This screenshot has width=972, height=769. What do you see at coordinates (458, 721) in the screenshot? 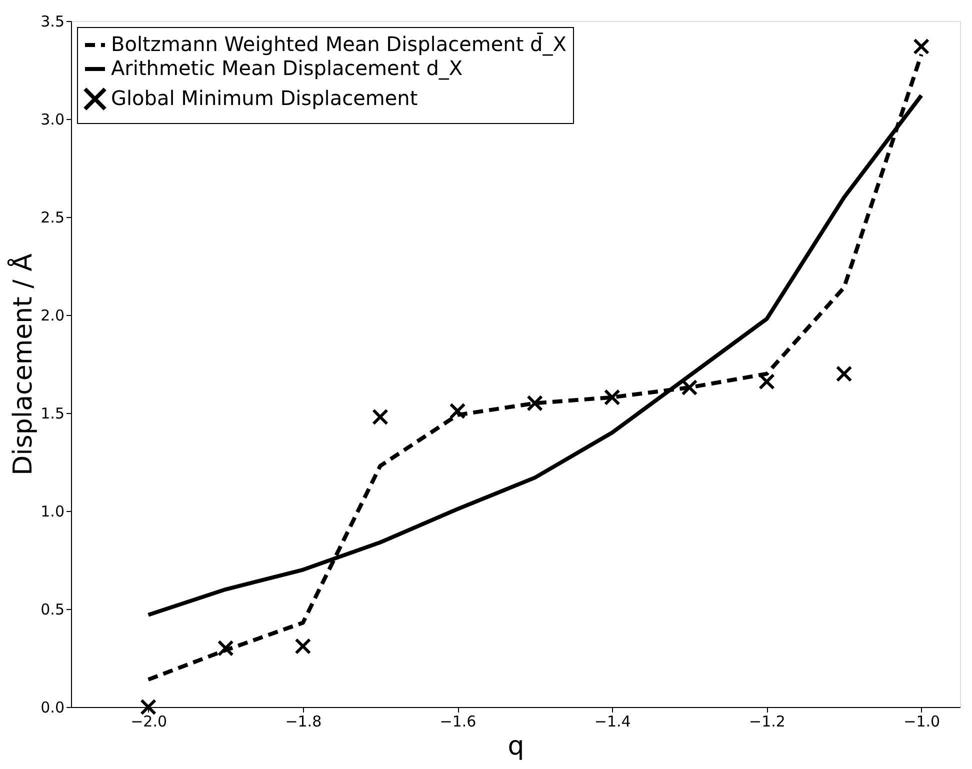
I see `x-tick-label: −1.6` at bounding box center [458, 721].